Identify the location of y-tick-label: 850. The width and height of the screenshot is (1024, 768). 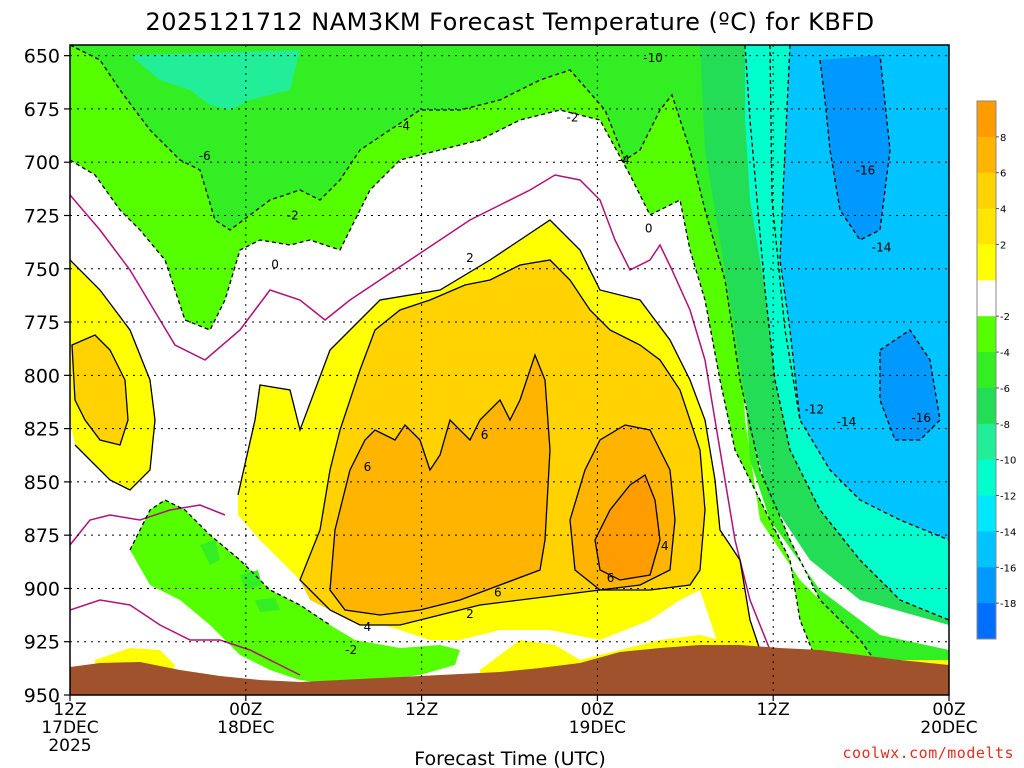
(42, 483).